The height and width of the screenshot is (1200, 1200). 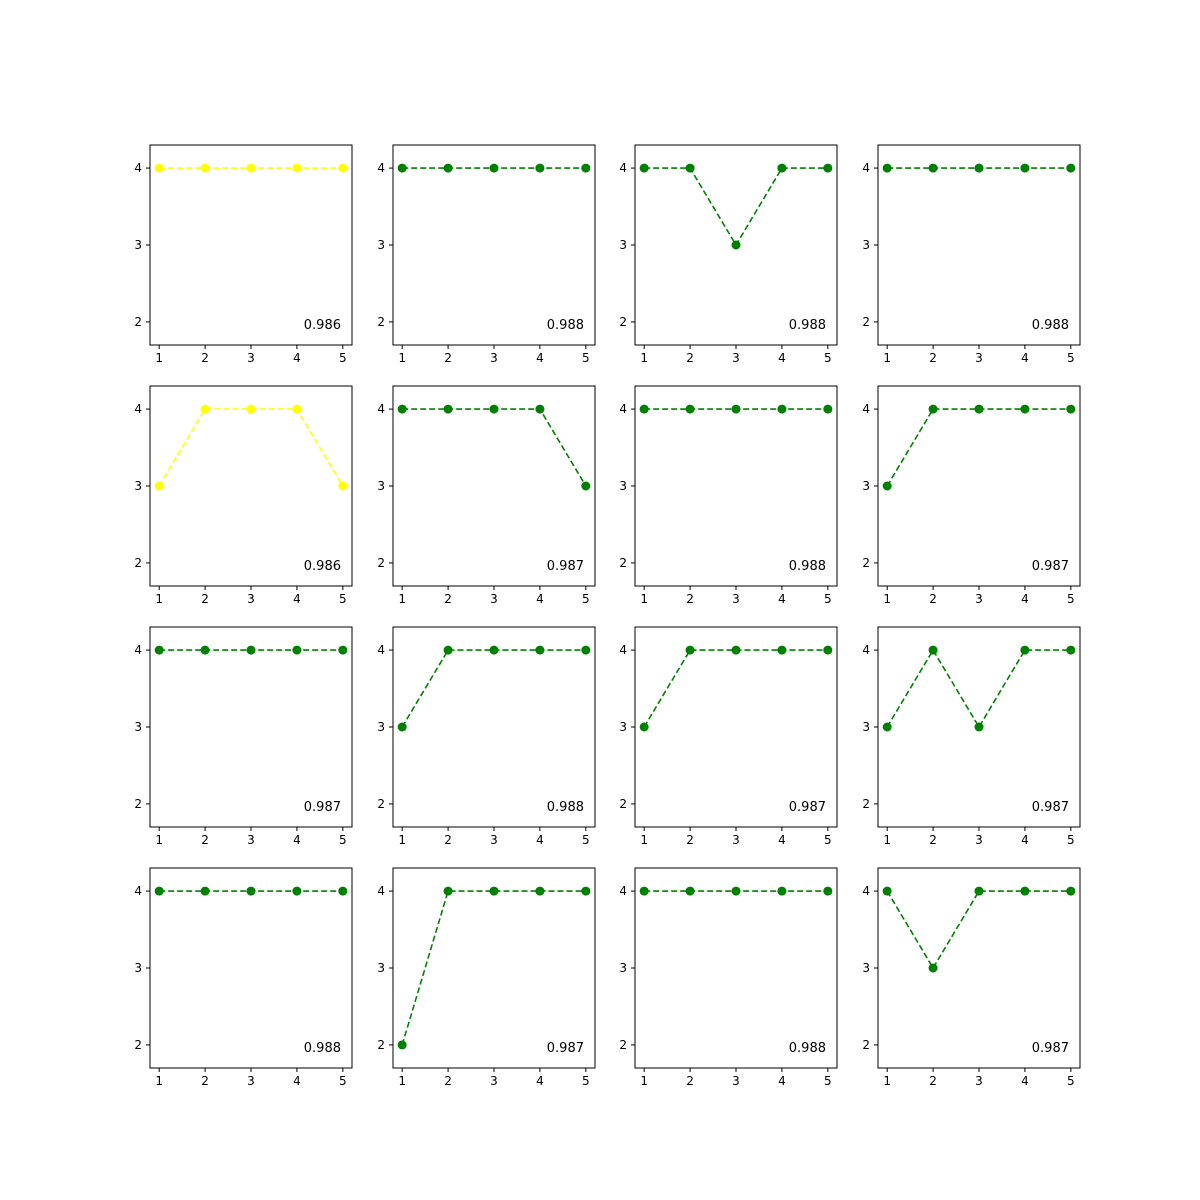 What do you see at coordinates (486, 495) in the screenshot?
I see `subplot-6: 1 2 3 4 5 2 3 4 0.987` at bounding box center [486, 495].